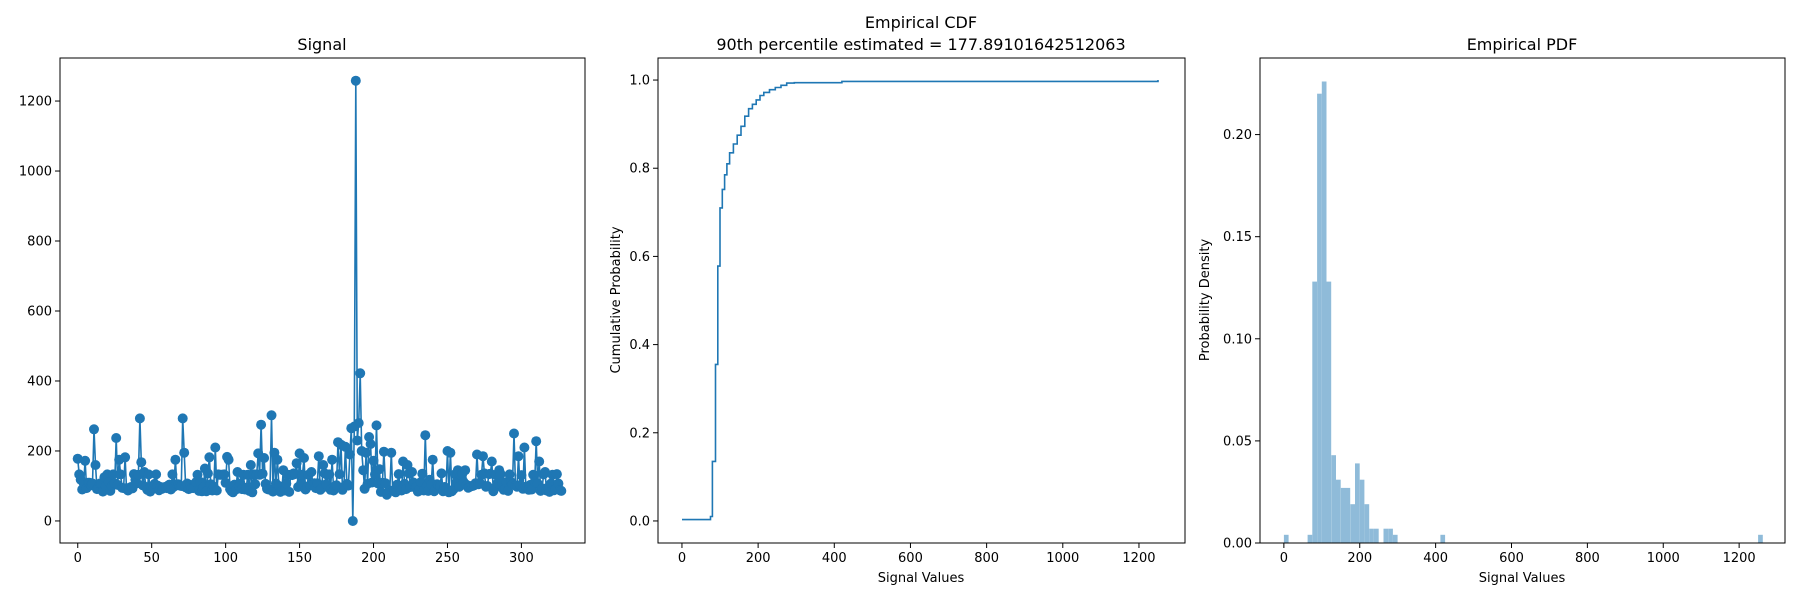 The image size is (1800, 600). What do you see at coordinates (616, 299) in the screenshot?
I see `cdf-y-axis-label: Cumulative Probability` at bounding box center [616, 299].